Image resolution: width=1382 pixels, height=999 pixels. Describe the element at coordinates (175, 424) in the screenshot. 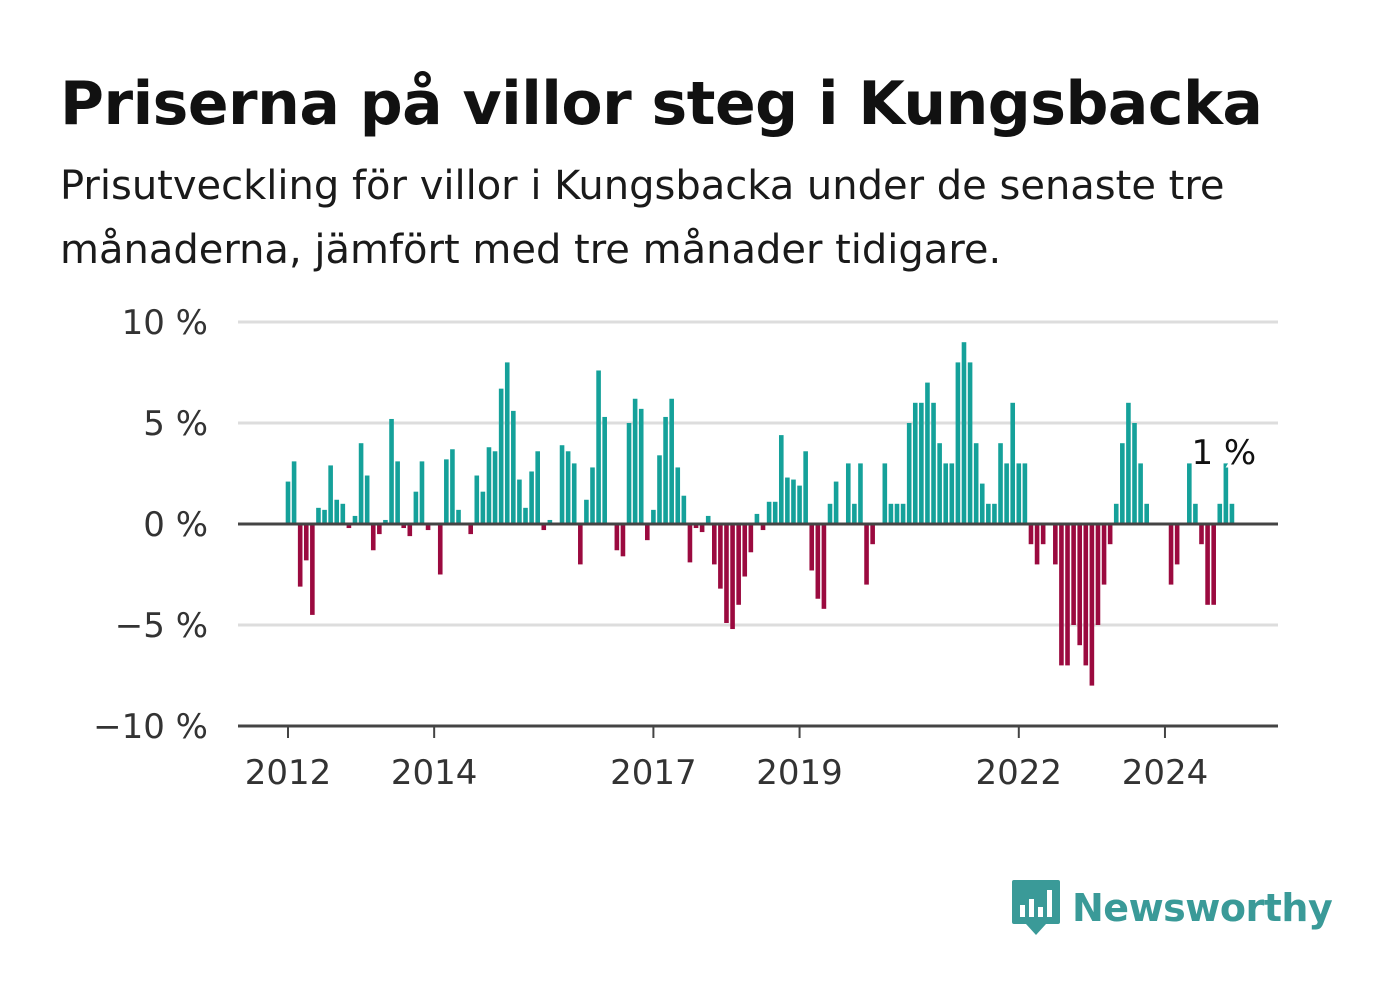

I see `y-tick-label: 5 %` at that location.